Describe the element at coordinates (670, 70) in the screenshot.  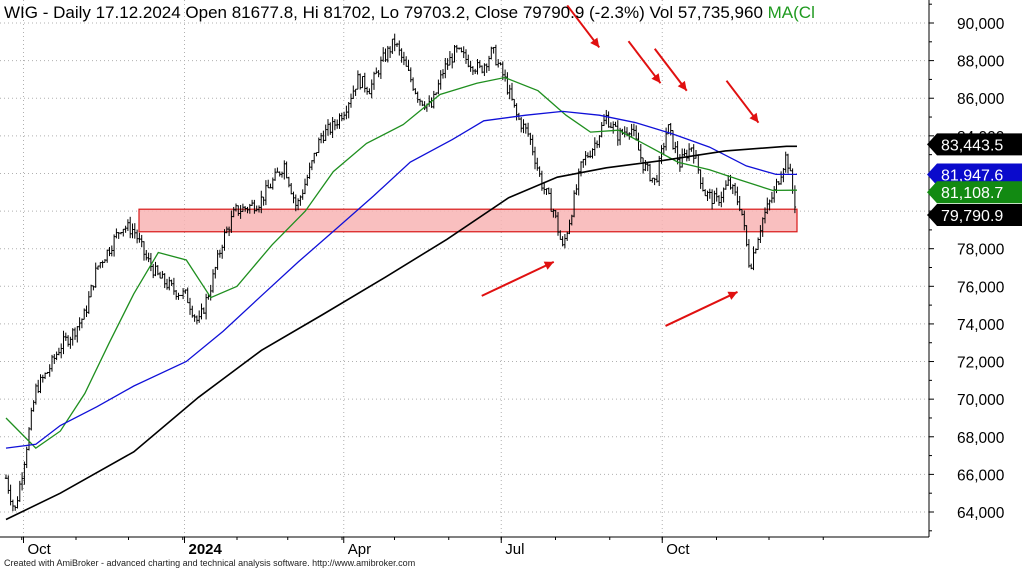
I see `annotation-arrow` at that location.